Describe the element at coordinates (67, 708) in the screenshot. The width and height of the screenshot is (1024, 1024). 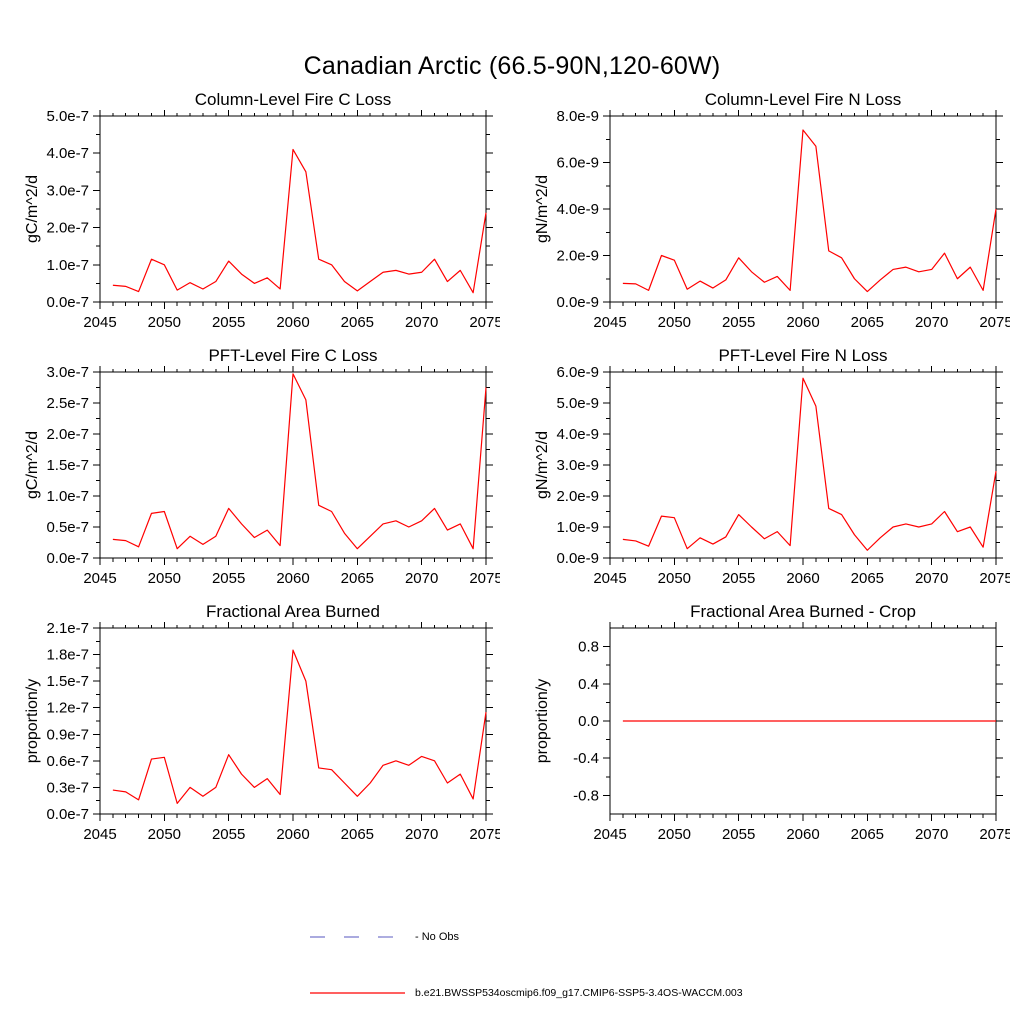
I see `y-tick-label: 1.2e-7` at that location.